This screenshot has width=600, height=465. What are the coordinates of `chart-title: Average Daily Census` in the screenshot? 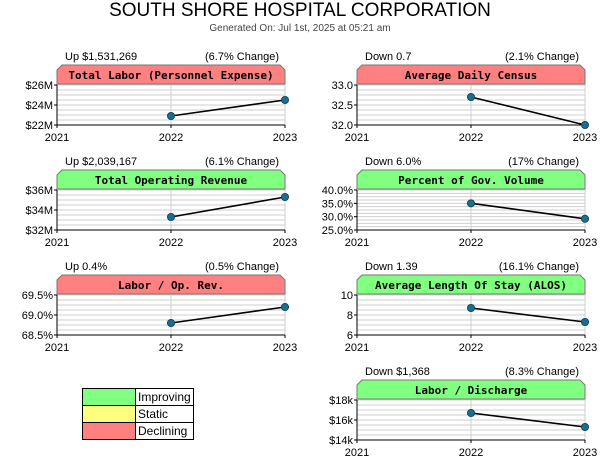 It's located at (471, 75).